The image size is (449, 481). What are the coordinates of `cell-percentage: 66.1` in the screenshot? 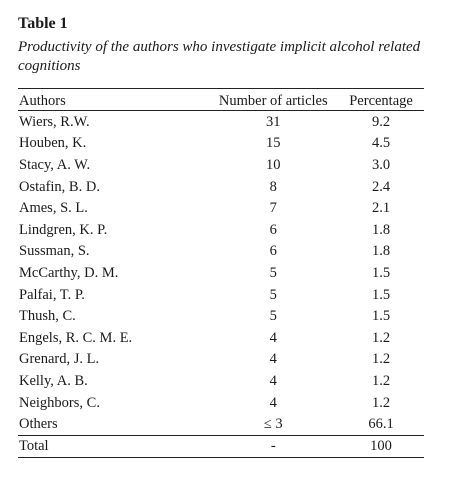 It's located at (381, 424).